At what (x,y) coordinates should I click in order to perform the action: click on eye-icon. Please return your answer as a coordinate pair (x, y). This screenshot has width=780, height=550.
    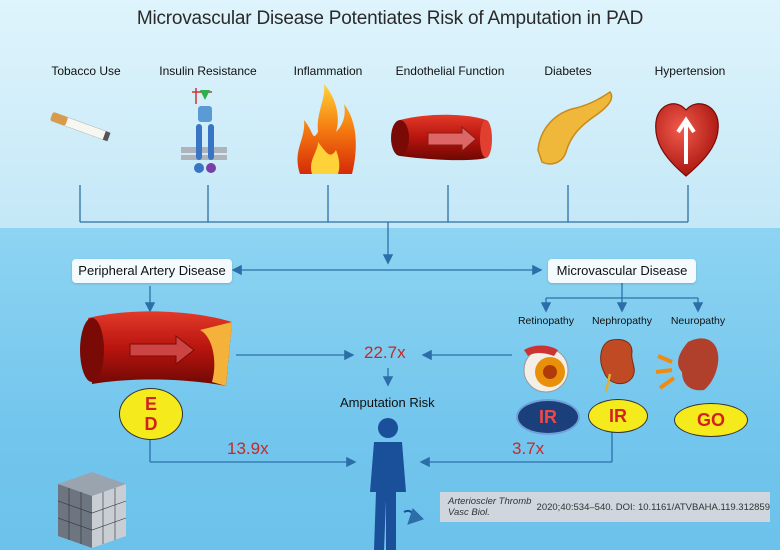
    Looking at the image, I should click on (546, 369).